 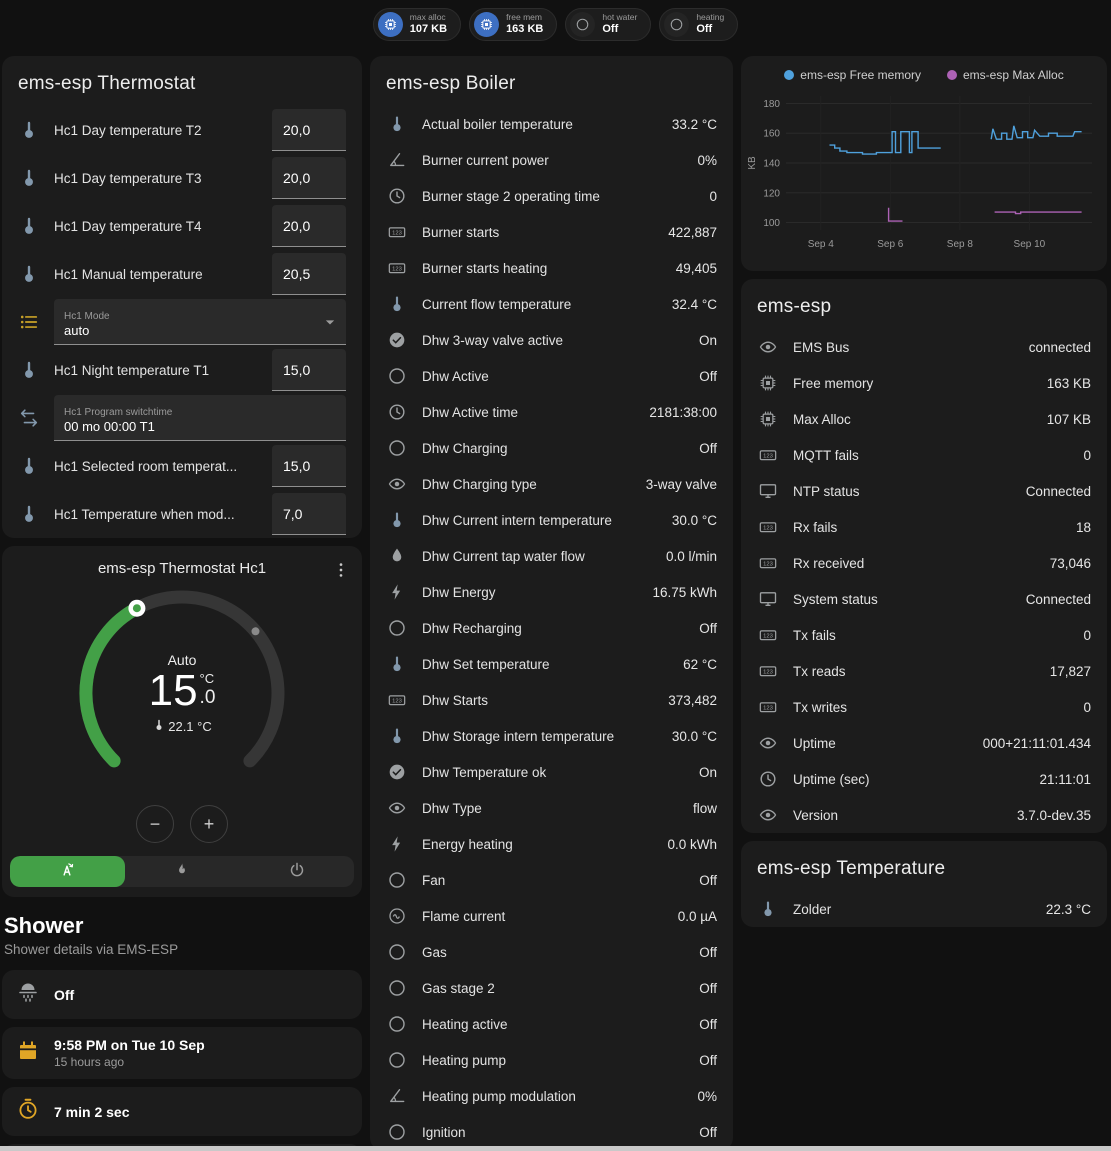 What do you see at coordinates (551, 520) in the screenshot?
I see `entity-row: Dhw Current intern temperature 30.0 °C` at bounding box center [551, 520].